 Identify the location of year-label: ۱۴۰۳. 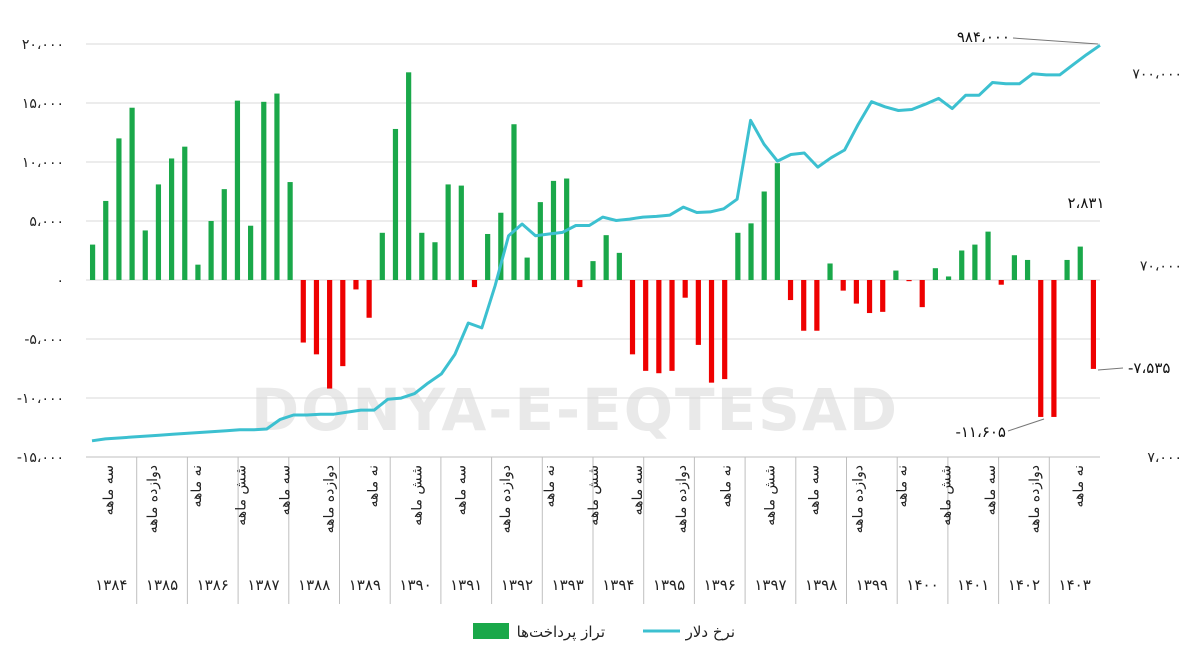
(1075, 585).